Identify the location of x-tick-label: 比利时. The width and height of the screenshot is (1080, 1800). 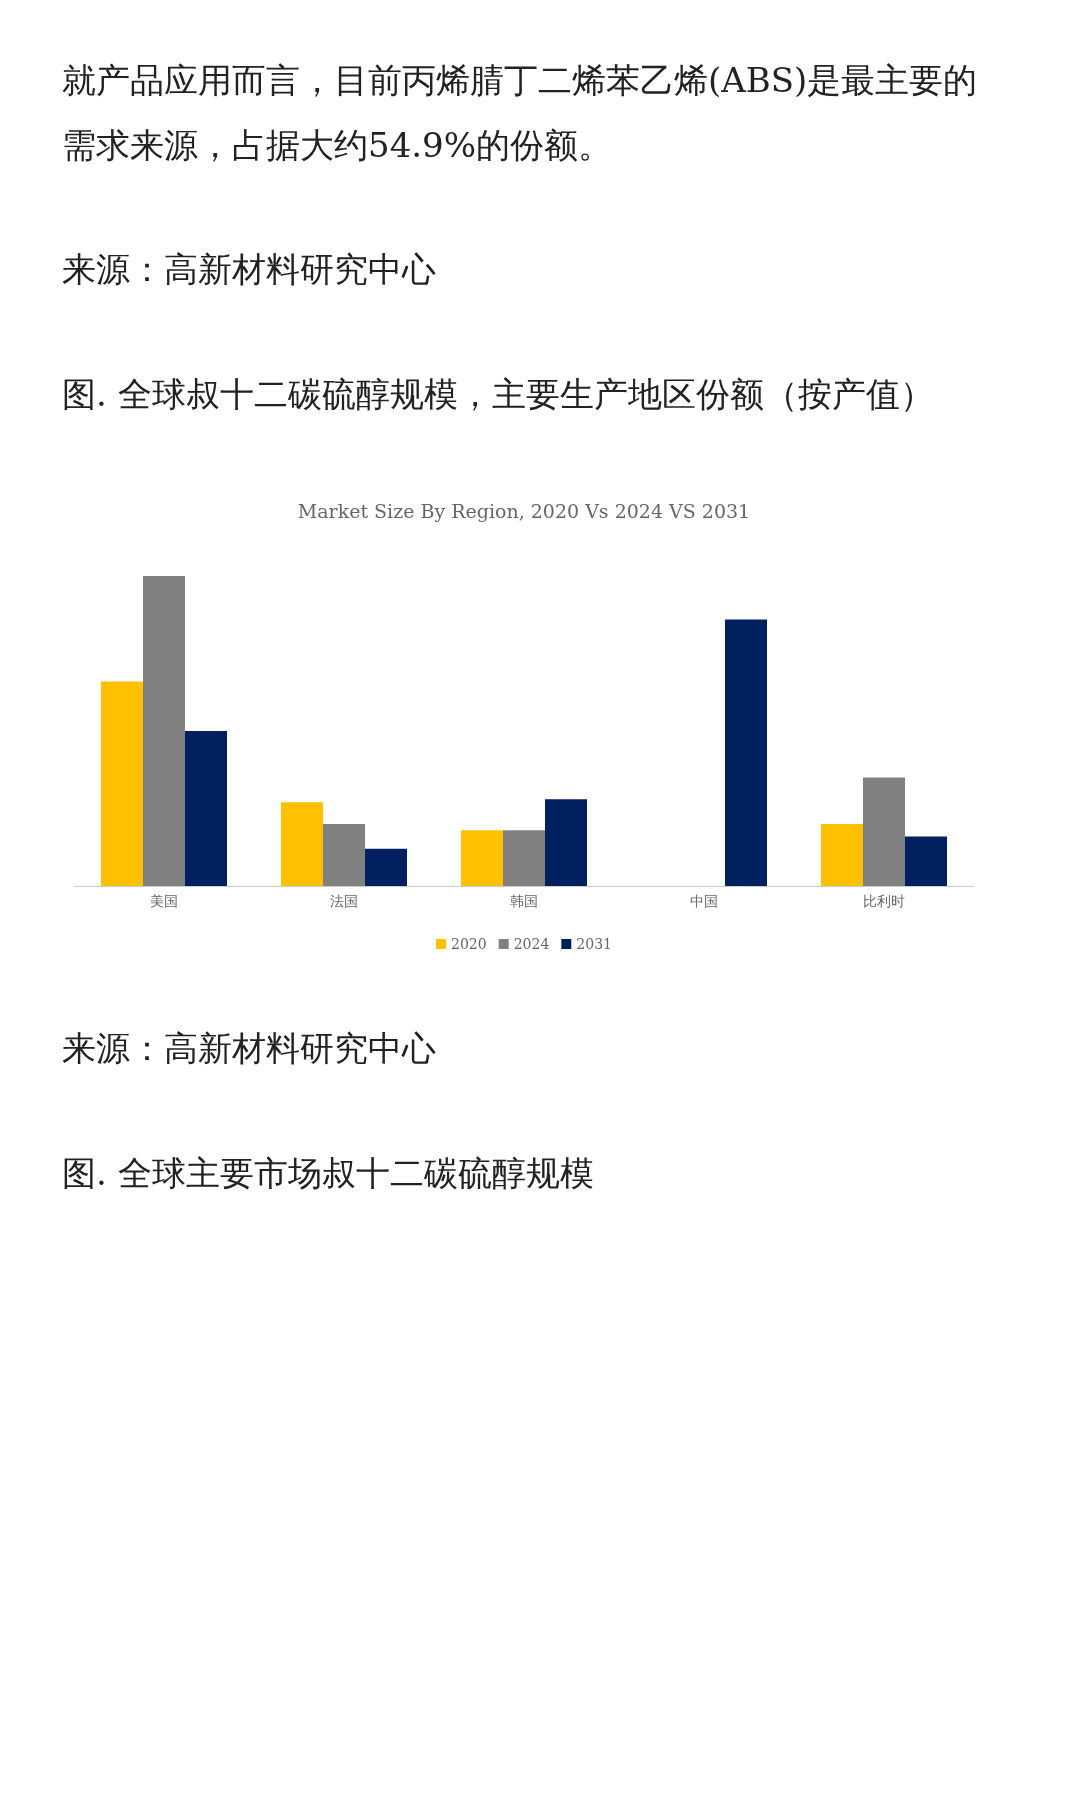
(884, 901).